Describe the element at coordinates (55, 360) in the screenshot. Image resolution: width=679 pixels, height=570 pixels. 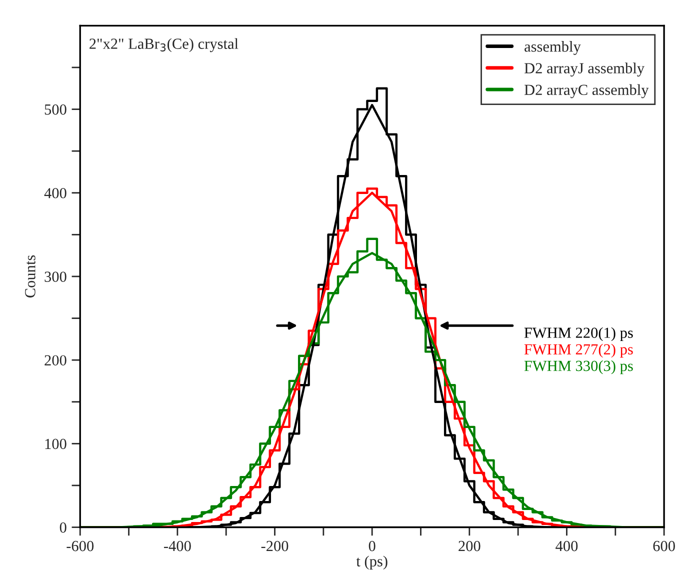
I see `y-tick-label: 200` at that location.